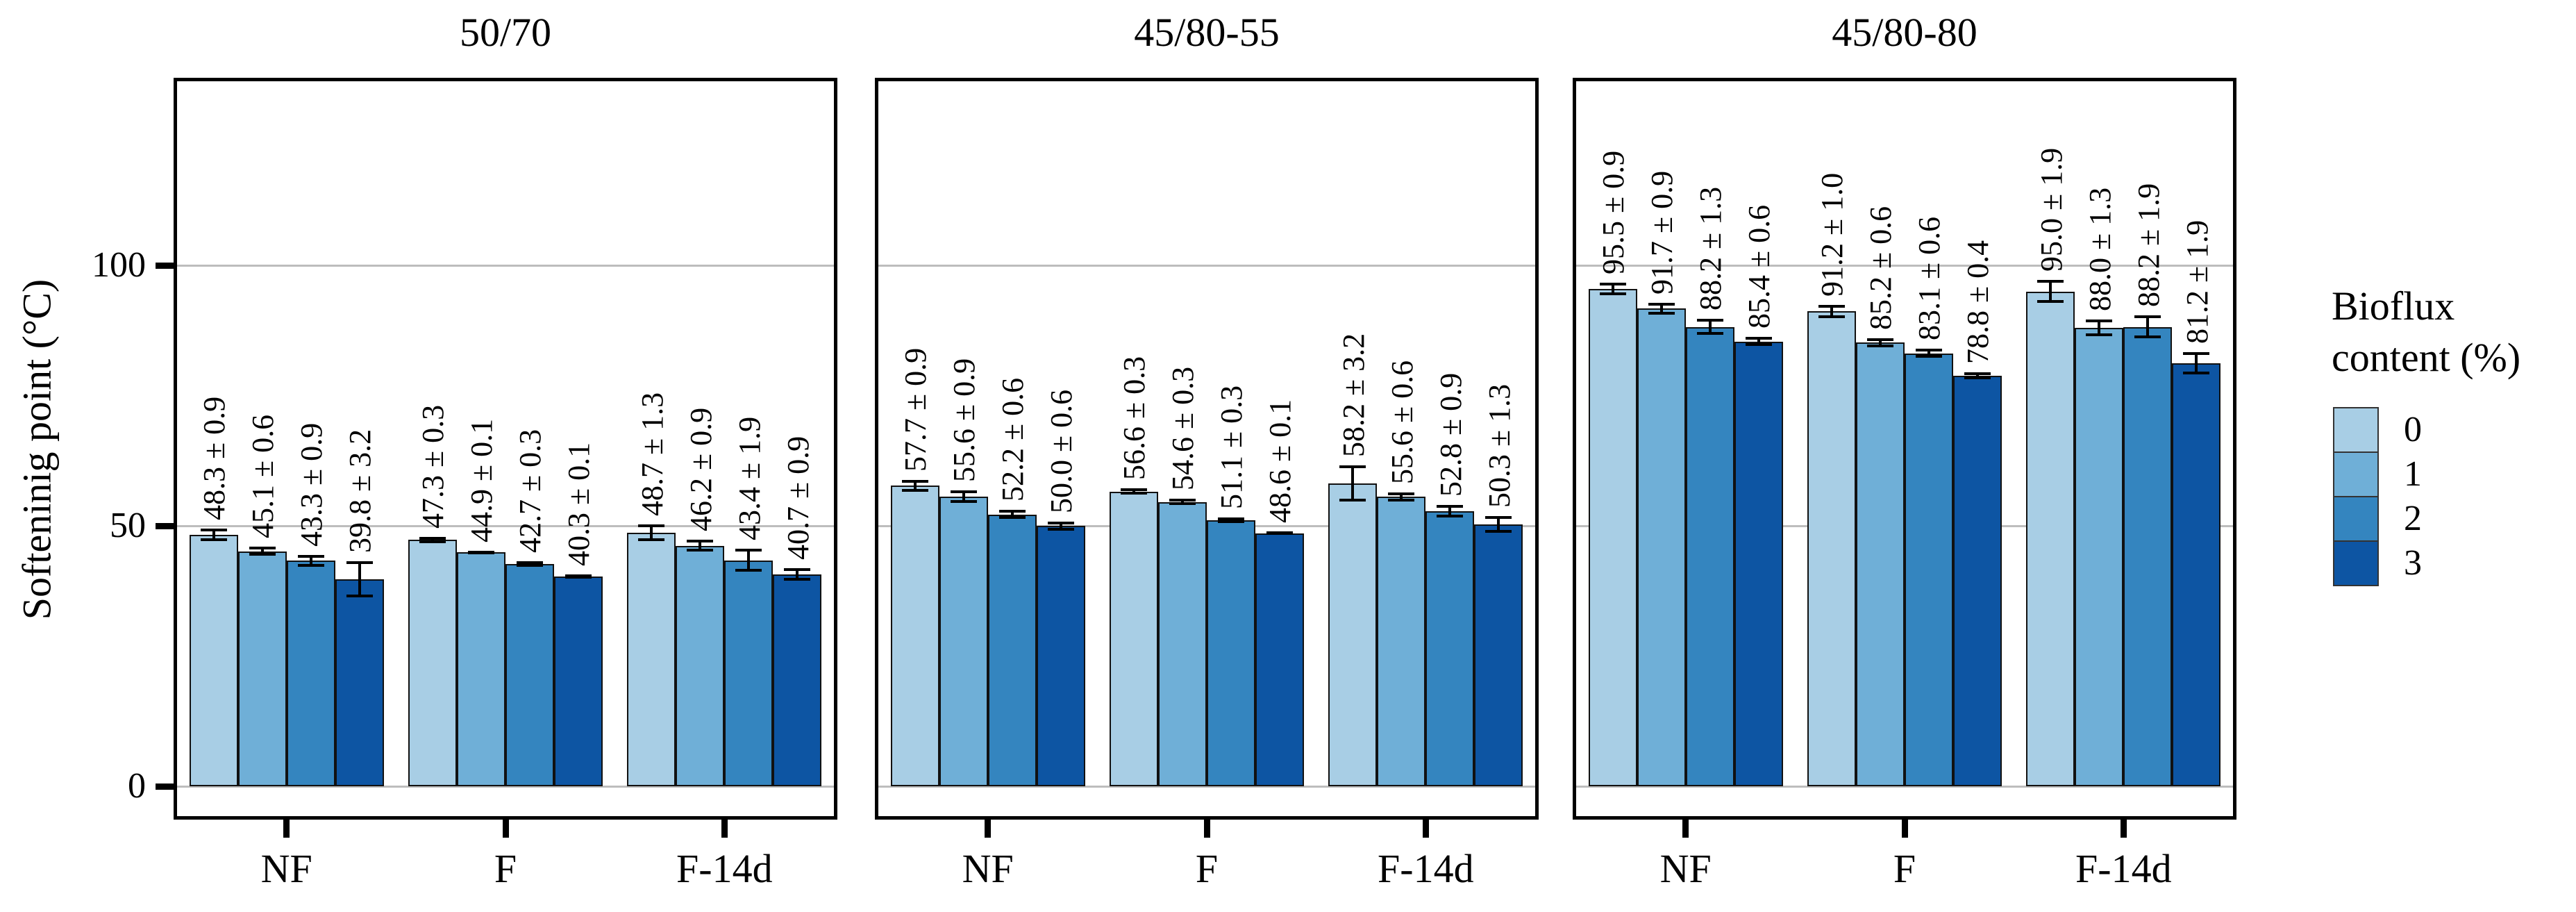 This screenshot has height=912, width=2576. What do you see at coordinates (1929, 279) in the screenshot?
I see `bar-value-label: 83.1 ± 0.6` at bounding box center [1929, 279].